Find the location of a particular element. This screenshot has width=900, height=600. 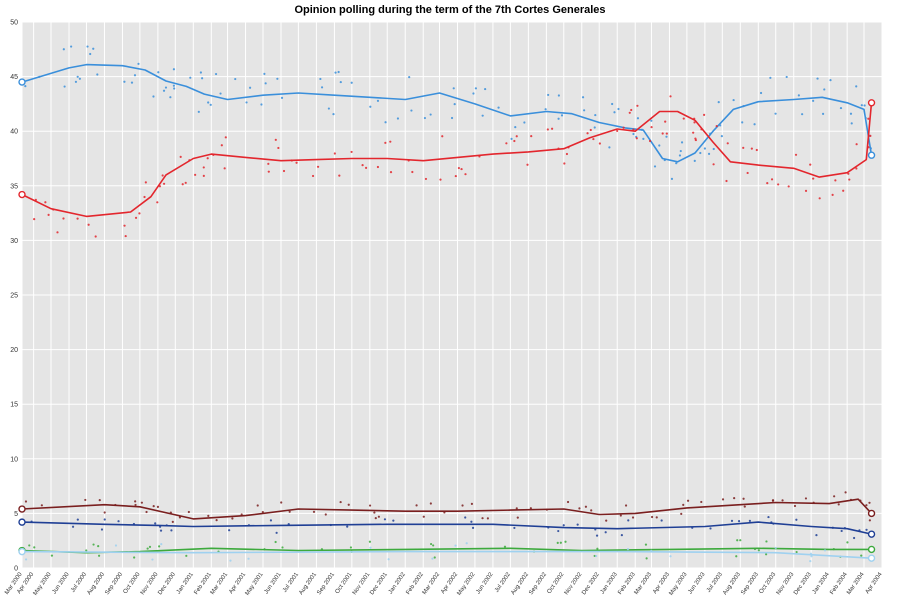

x-tick-label: Dec 2003 is located at coordinates (803, 583).